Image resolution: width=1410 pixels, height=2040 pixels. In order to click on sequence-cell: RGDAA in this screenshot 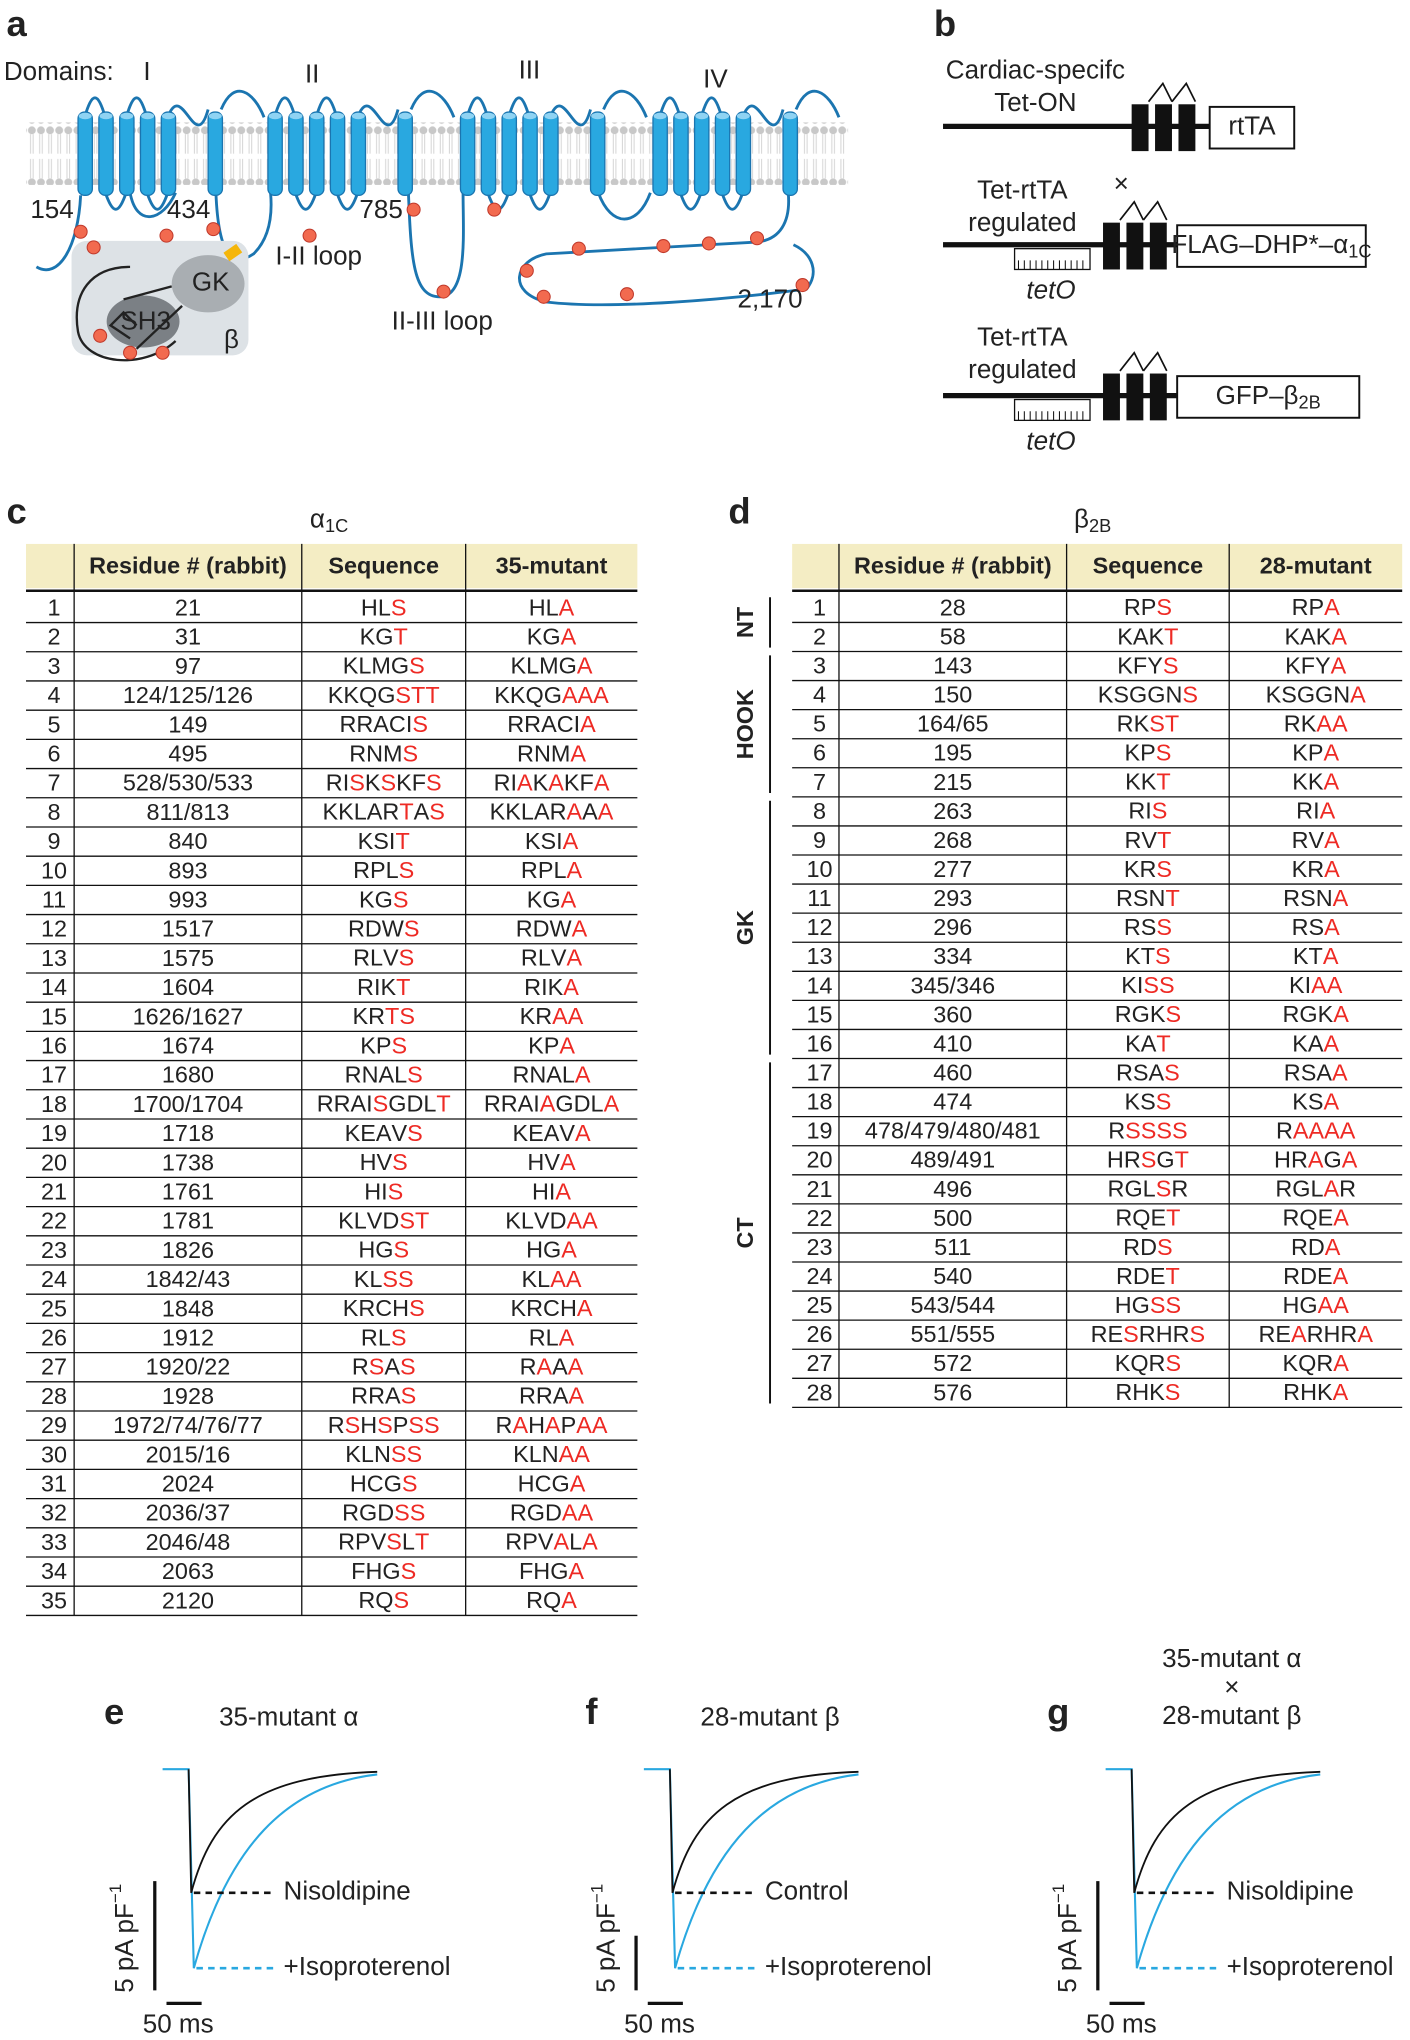, I will do `click(552, 1513)`.